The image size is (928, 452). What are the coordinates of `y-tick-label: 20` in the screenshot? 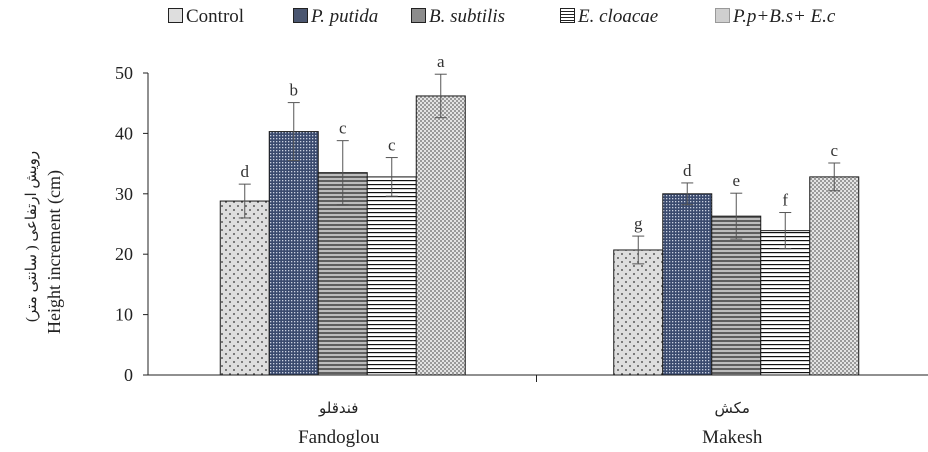 It's located at (124, 254).